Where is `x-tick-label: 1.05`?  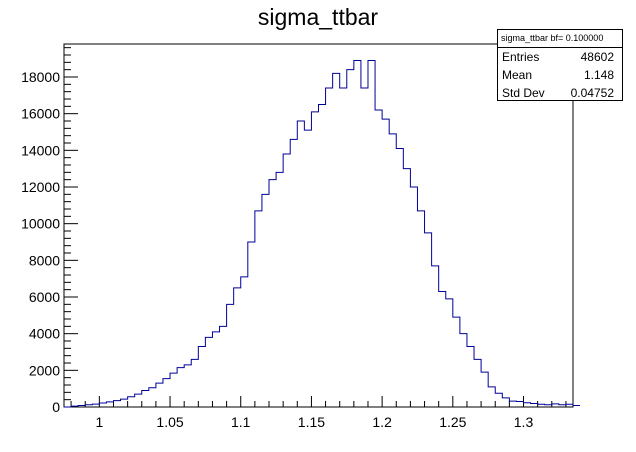
x-tick-label: 1.05 is located at coordinates (169, 422).